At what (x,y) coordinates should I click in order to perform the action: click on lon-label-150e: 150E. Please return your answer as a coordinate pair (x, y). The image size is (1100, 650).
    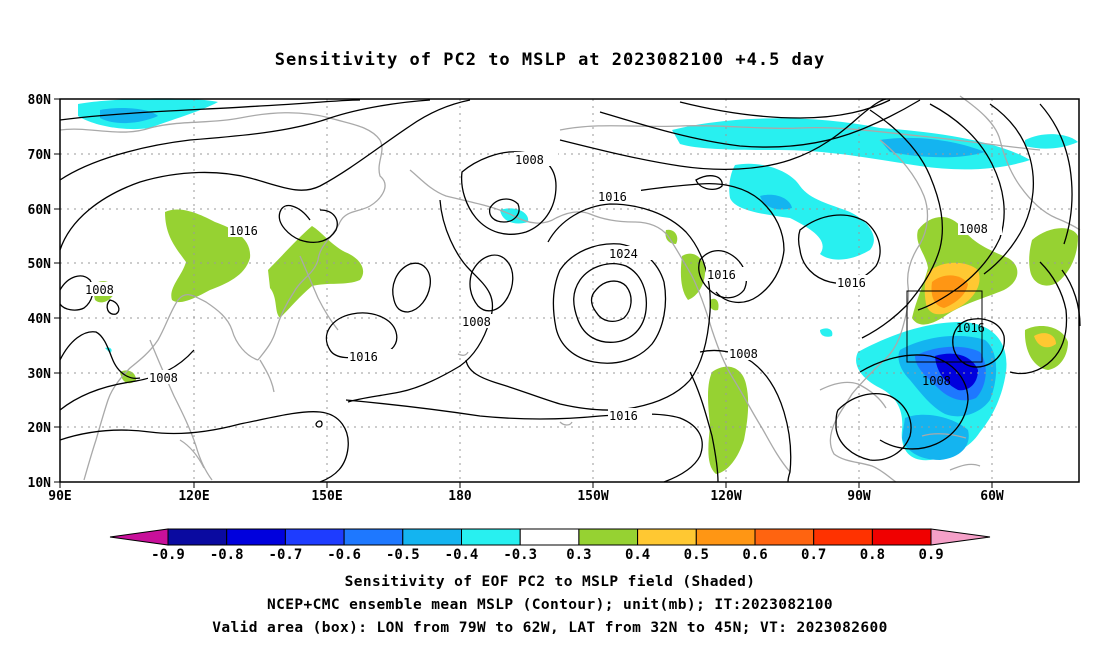
    Looking at the image, I should click on (326, 496).